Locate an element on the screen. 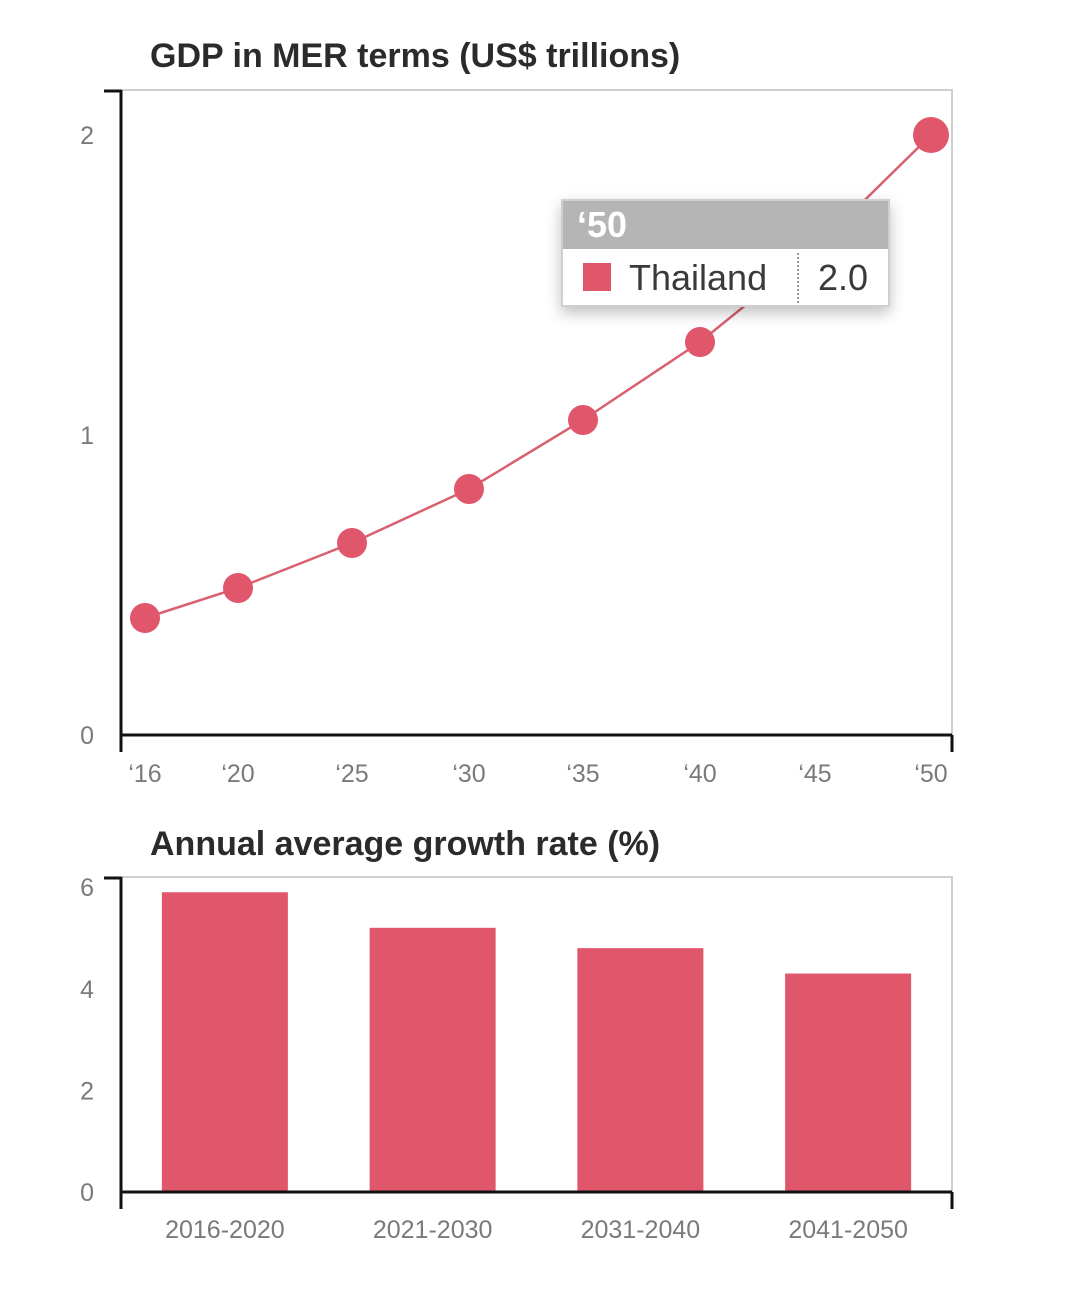 This screenshot has height=1291, width=1080. growth-x-ticks: 2016-2020 2021-2030 2031-2040 2041-2050 is located at coordinates (536, 1230).